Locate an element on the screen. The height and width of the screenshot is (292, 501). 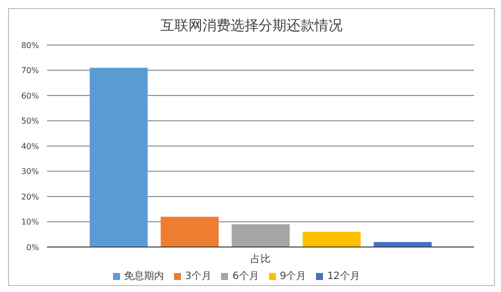
x-tick-label: 占比 is located at coordinates (260, 259).